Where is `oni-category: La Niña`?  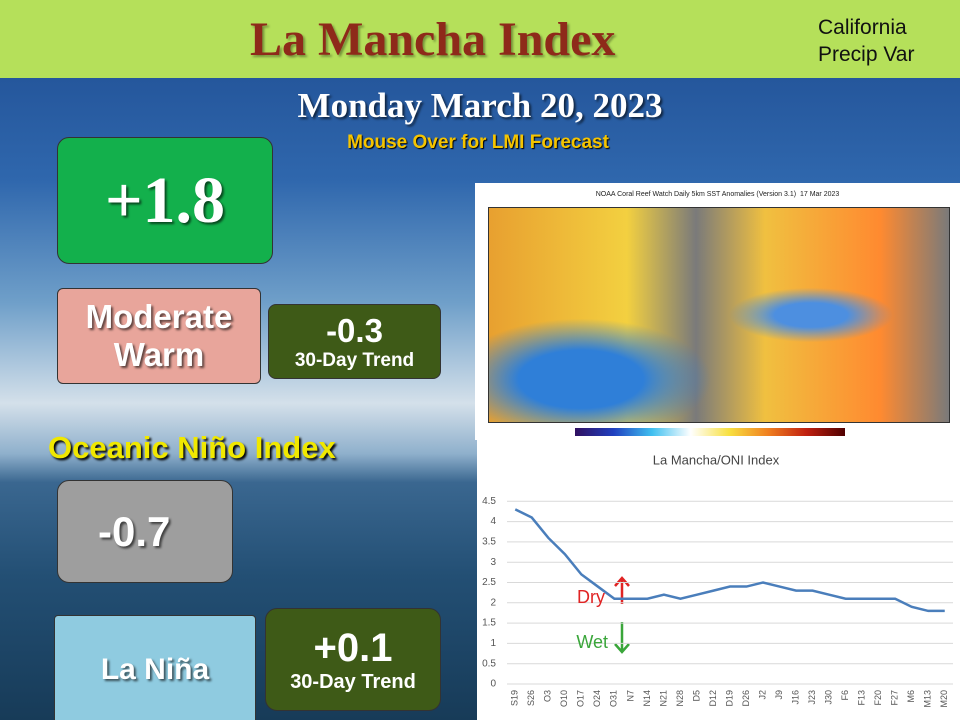 oni-category: La Niña is located at coordinates (155, 667).